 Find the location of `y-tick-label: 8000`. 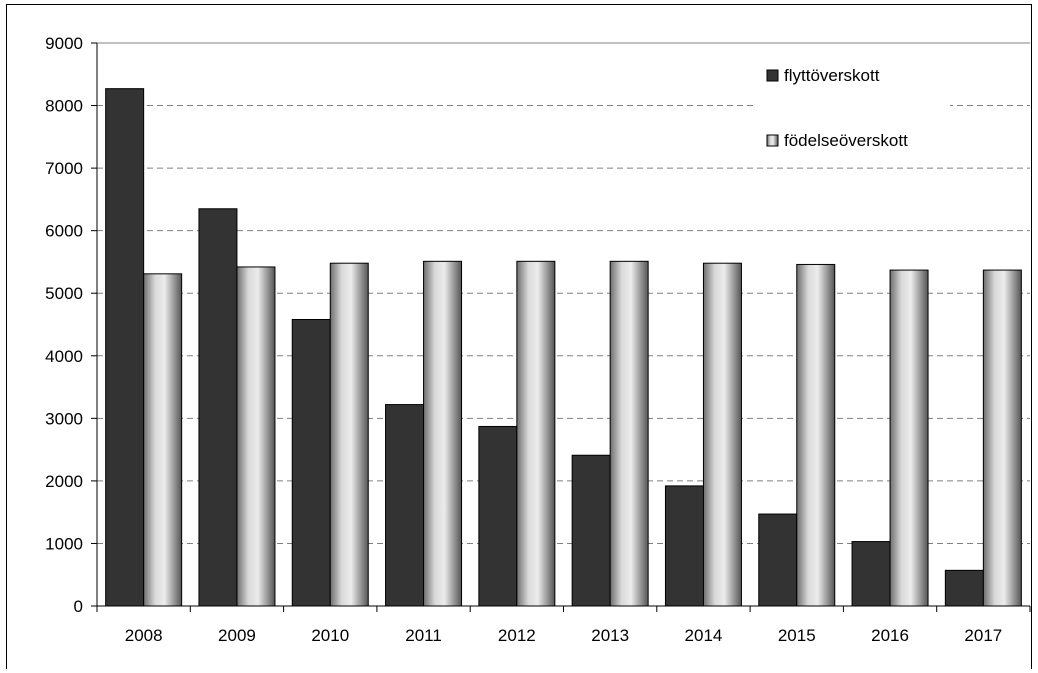

y-tick-label: 8000 is located at coordinates (64, 106).